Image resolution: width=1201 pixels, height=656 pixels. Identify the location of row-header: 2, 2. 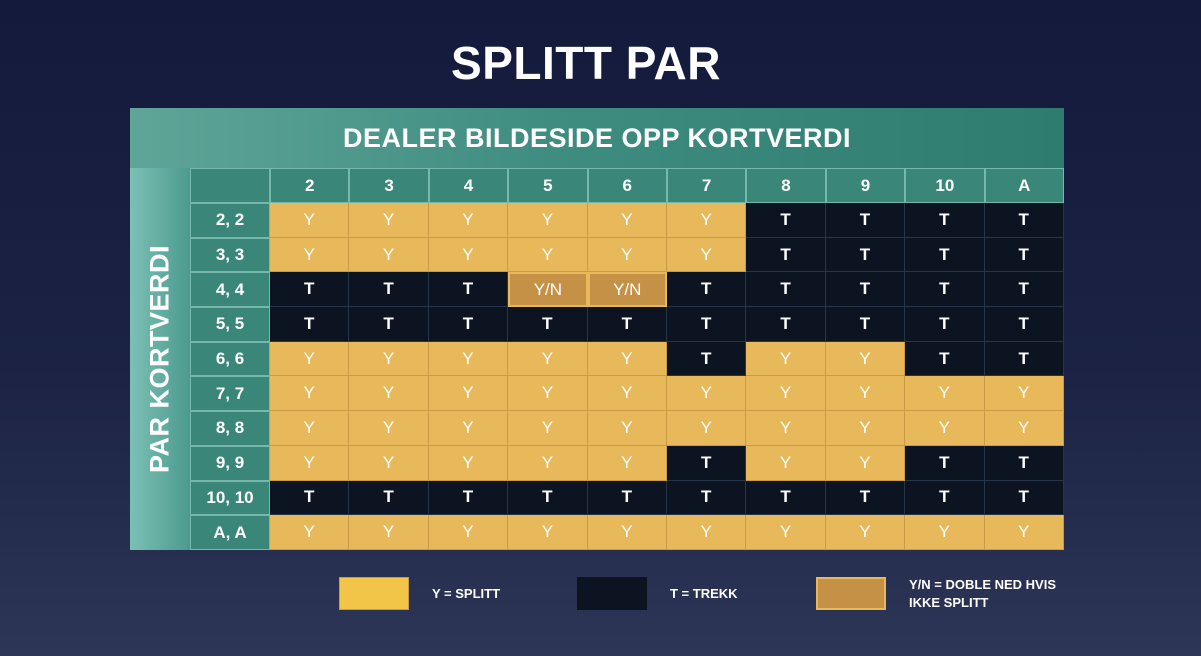
(230, 220).